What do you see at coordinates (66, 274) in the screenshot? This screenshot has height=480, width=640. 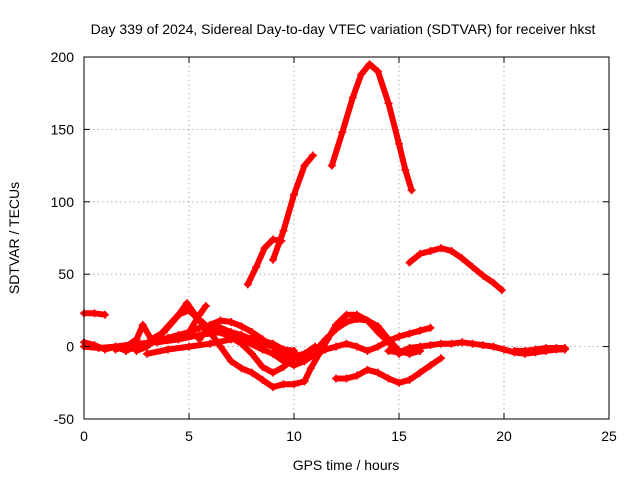 I see `y-tick-label: 50` at bounding box center [66, 274].